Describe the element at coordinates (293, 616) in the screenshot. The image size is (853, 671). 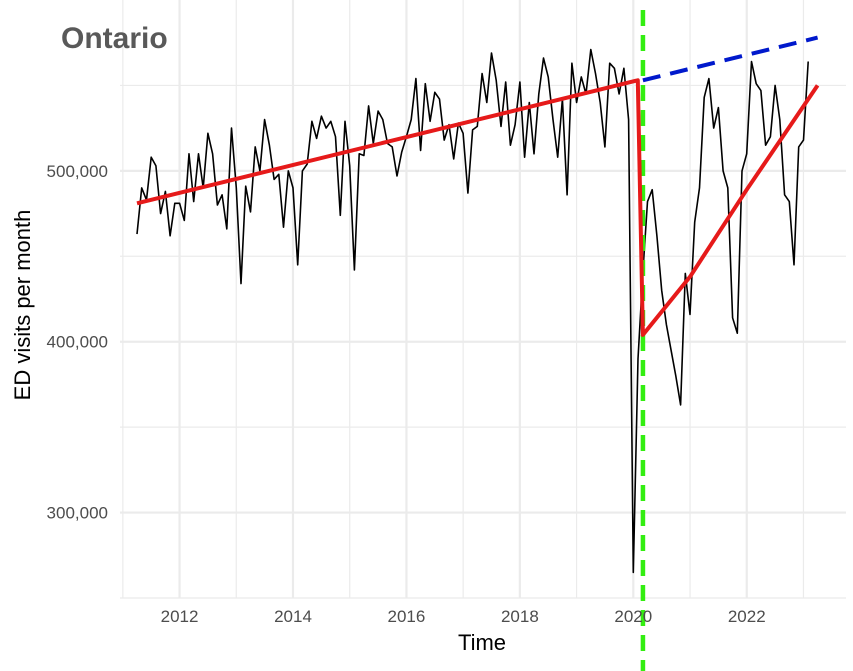
I see `x-tick-label: 2014` at that location.